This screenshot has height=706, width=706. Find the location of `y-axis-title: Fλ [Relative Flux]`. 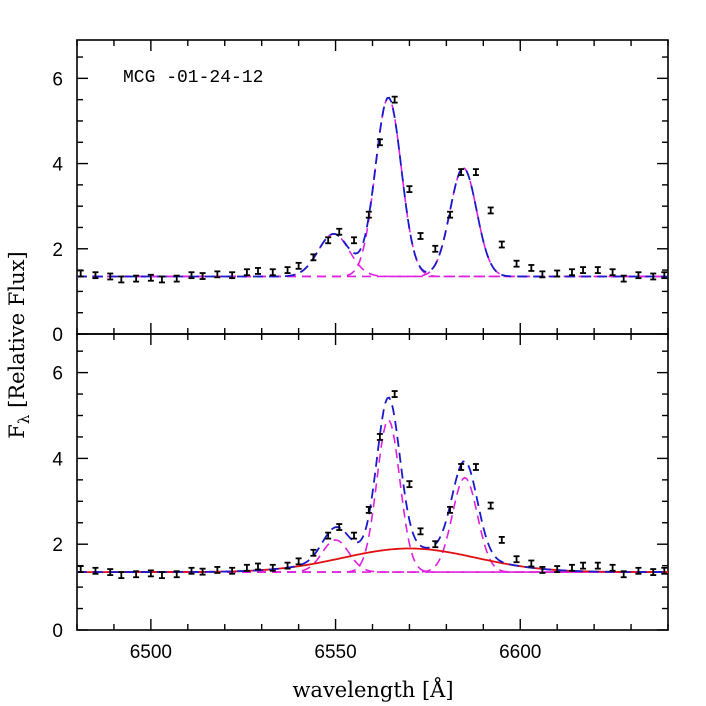

y-axis-title: Fλ [Relative Flux] is located at coordinates (19, 344).